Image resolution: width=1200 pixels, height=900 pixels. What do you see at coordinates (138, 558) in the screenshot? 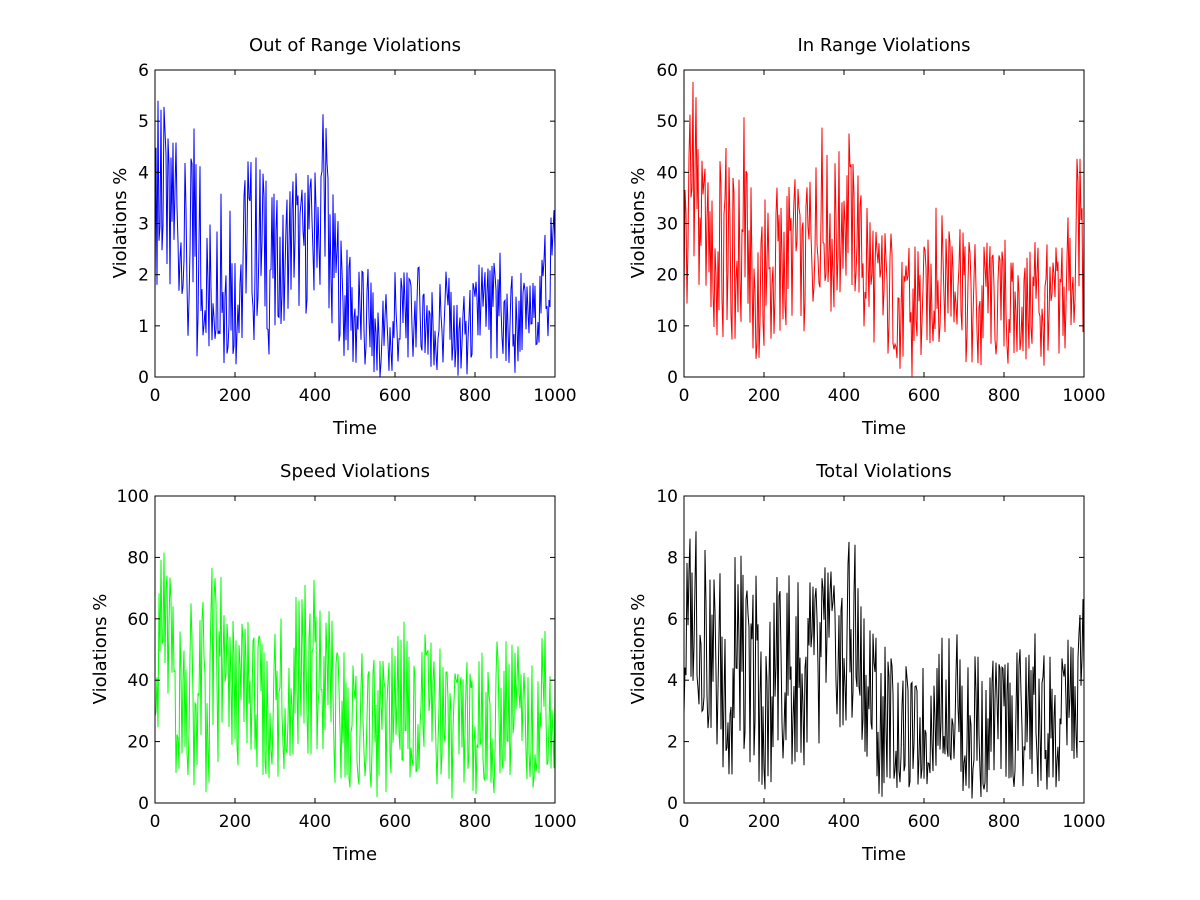
I see `y-tick-label: 80` at bounding box center [138, 558].